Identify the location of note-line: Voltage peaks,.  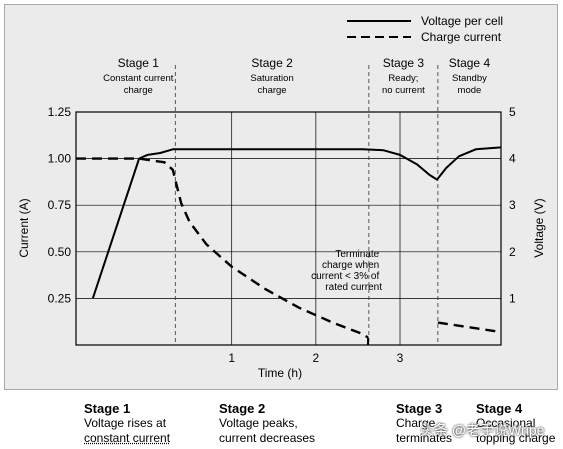
(258, 423).